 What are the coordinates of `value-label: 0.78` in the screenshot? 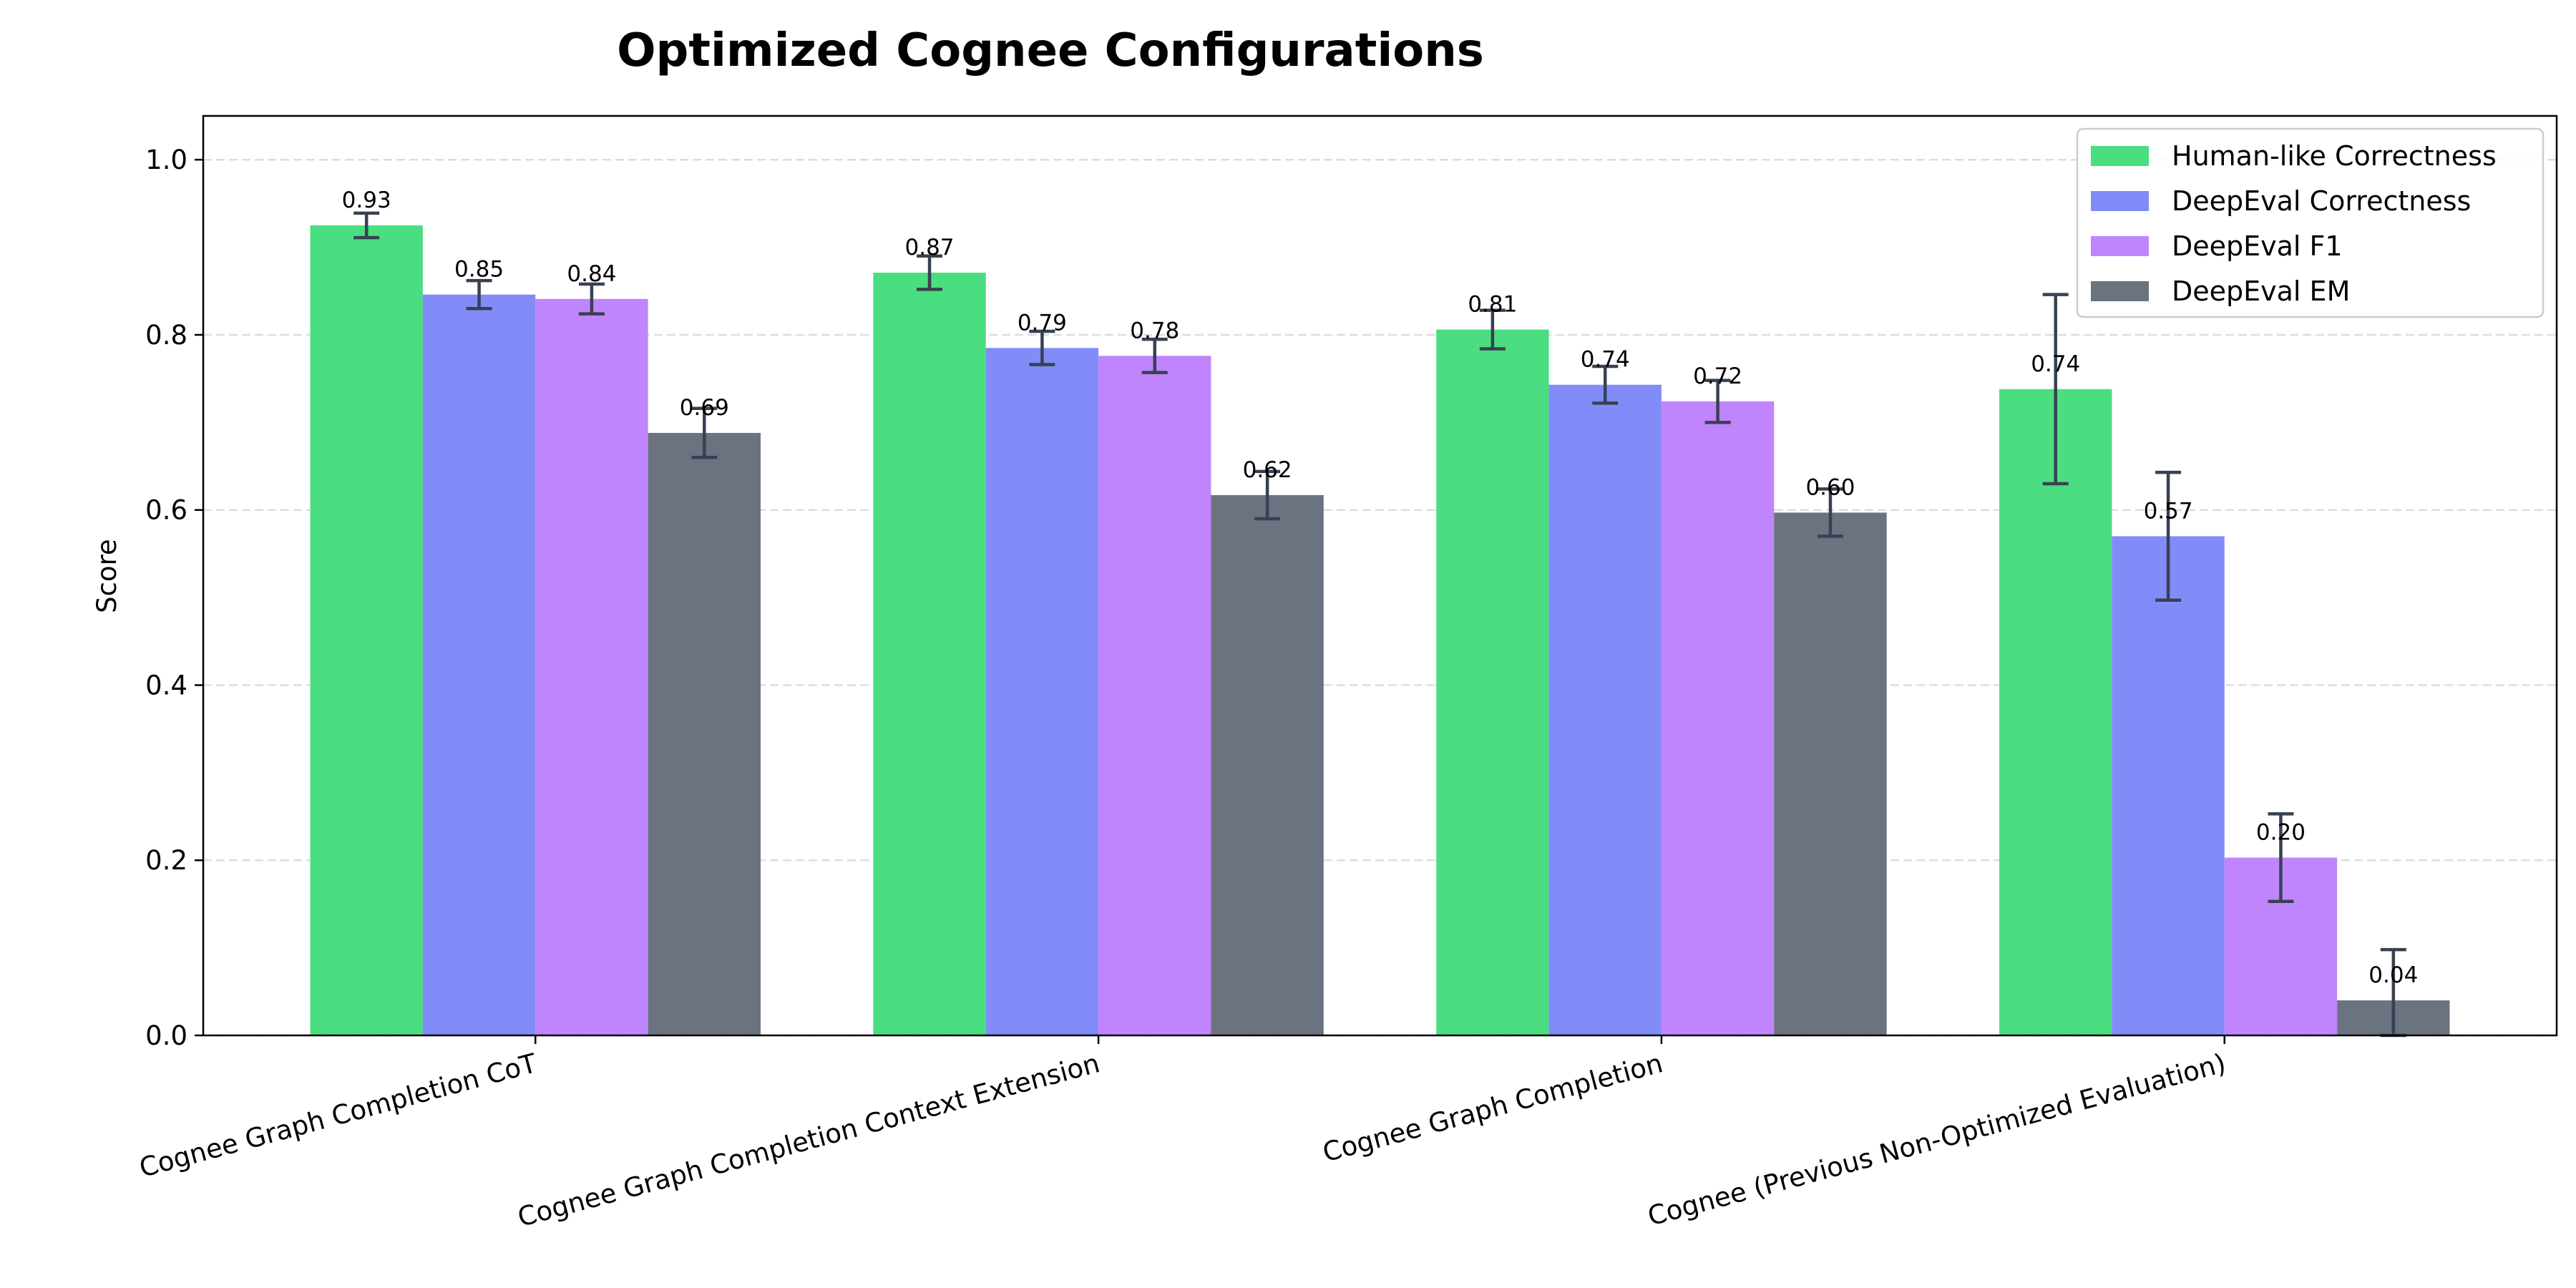 It's located at (1154, 330).